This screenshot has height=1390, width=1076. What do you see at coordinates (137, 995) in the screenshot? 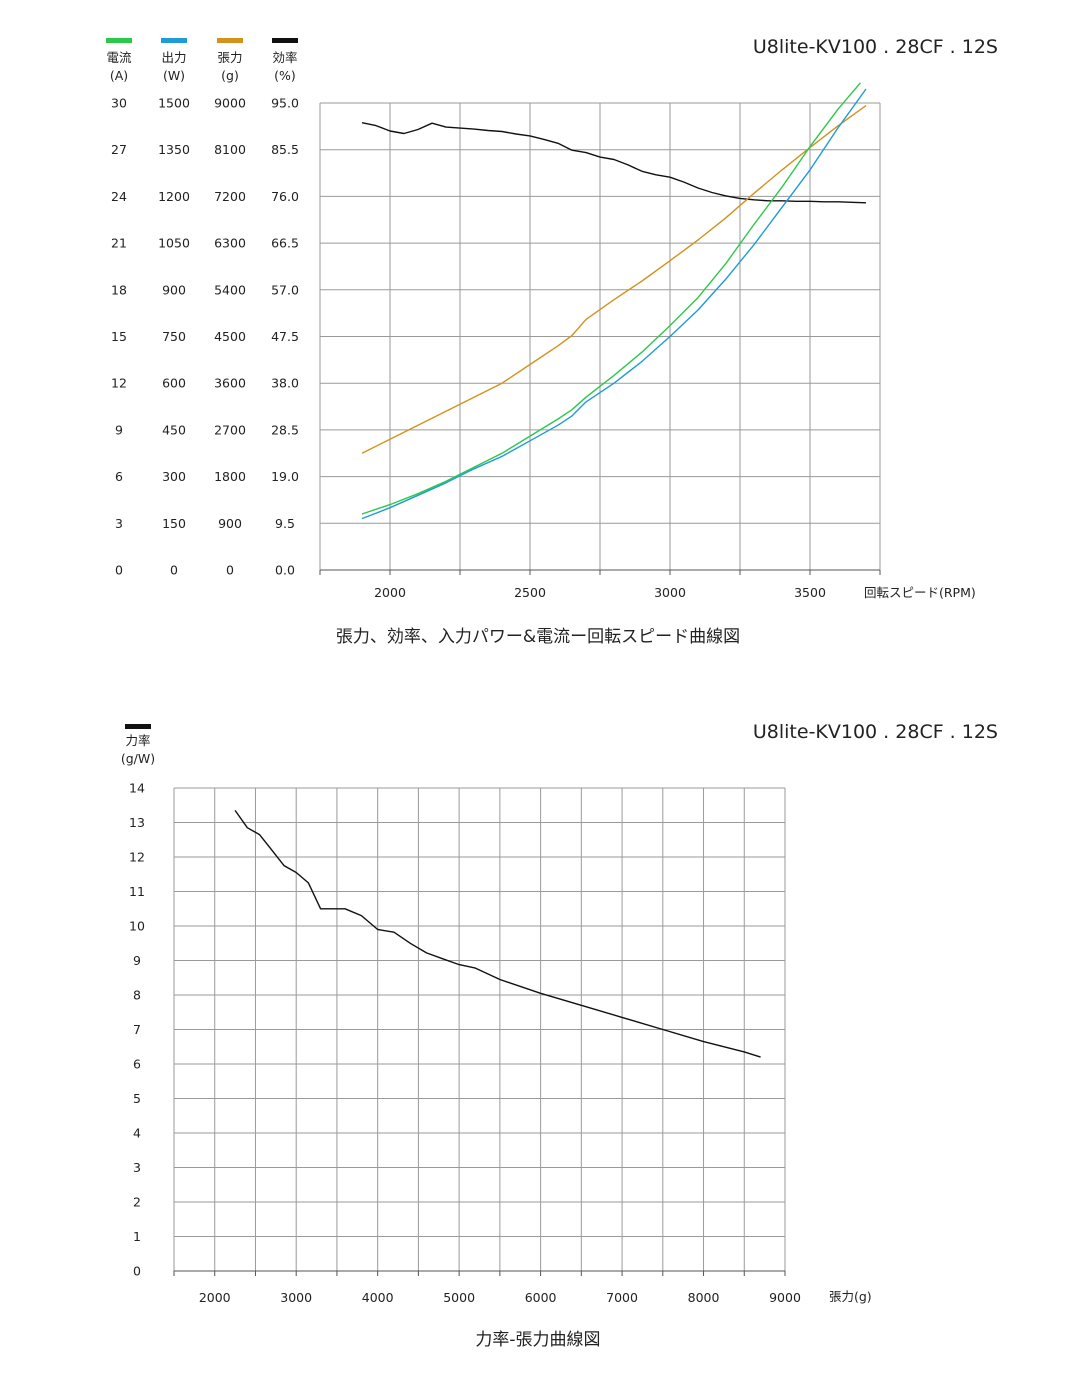
I see `y-tick-label: 8` at bounding box center [137, 995].